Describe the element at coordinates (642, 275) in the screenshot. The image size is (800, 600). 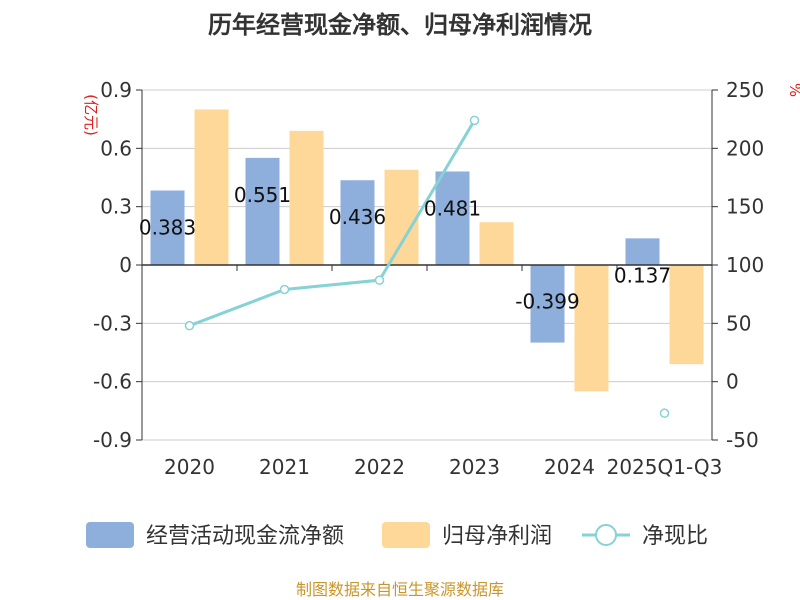
I see `bar-value-label: 0.137` at that location.